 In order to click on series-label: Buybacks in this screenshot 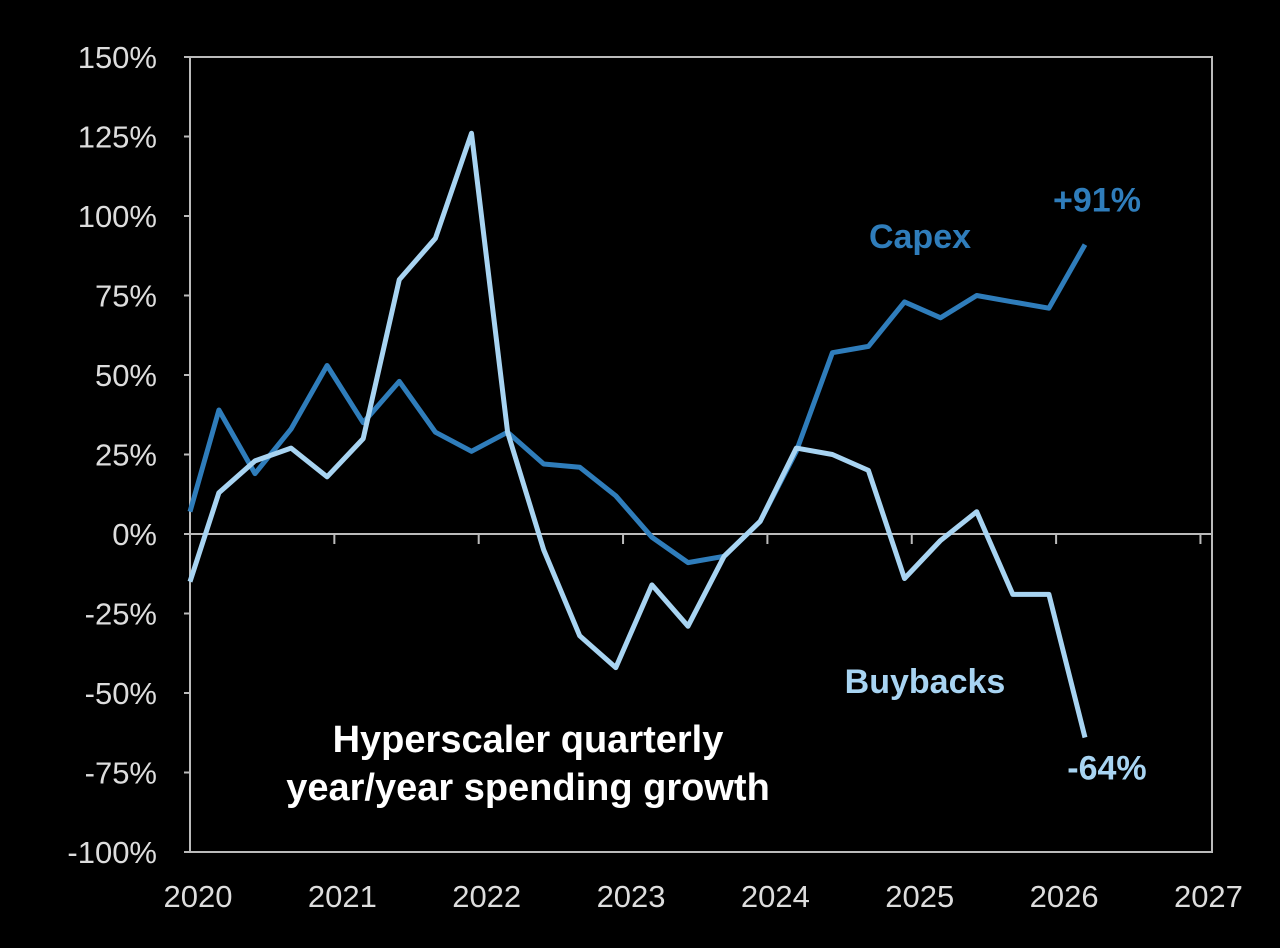, I will do `click(925, 682)`.